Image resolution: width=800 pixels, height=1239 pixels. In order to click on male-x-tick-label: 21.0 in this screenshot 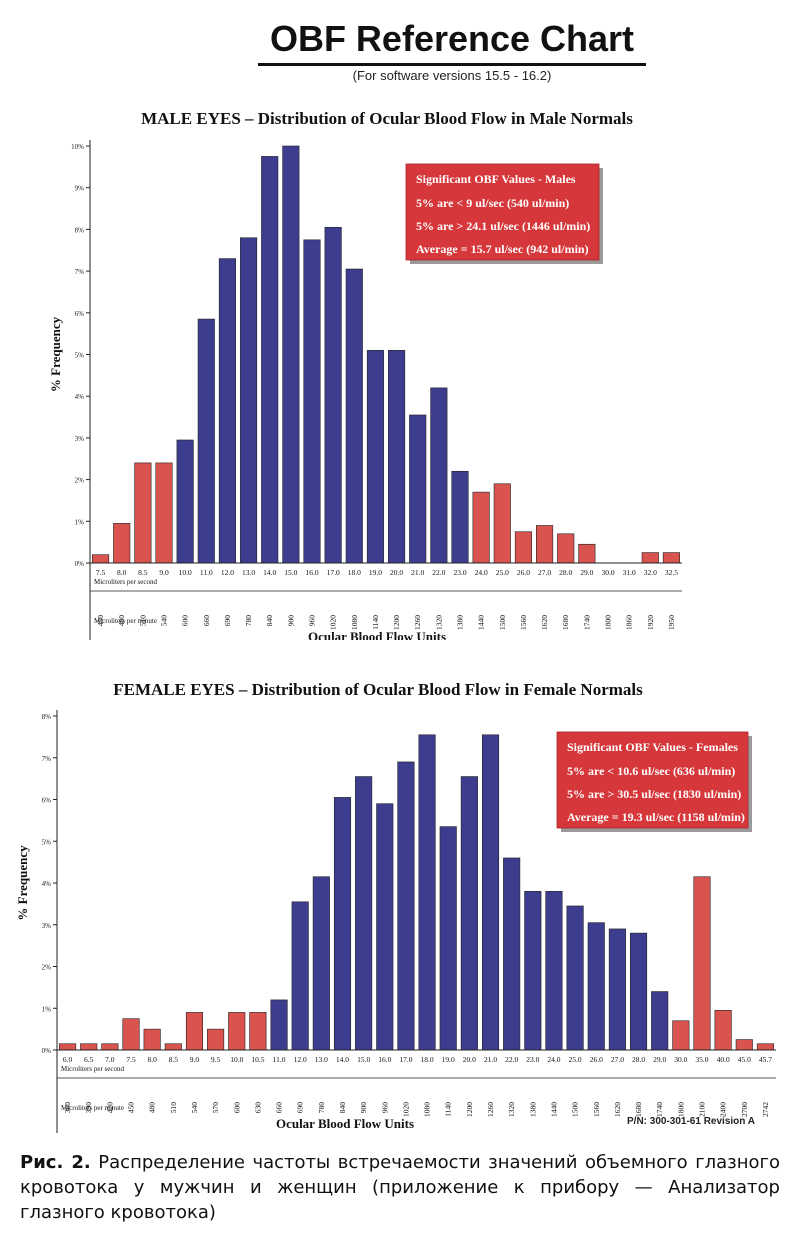, I will do `click(417, 572)`.